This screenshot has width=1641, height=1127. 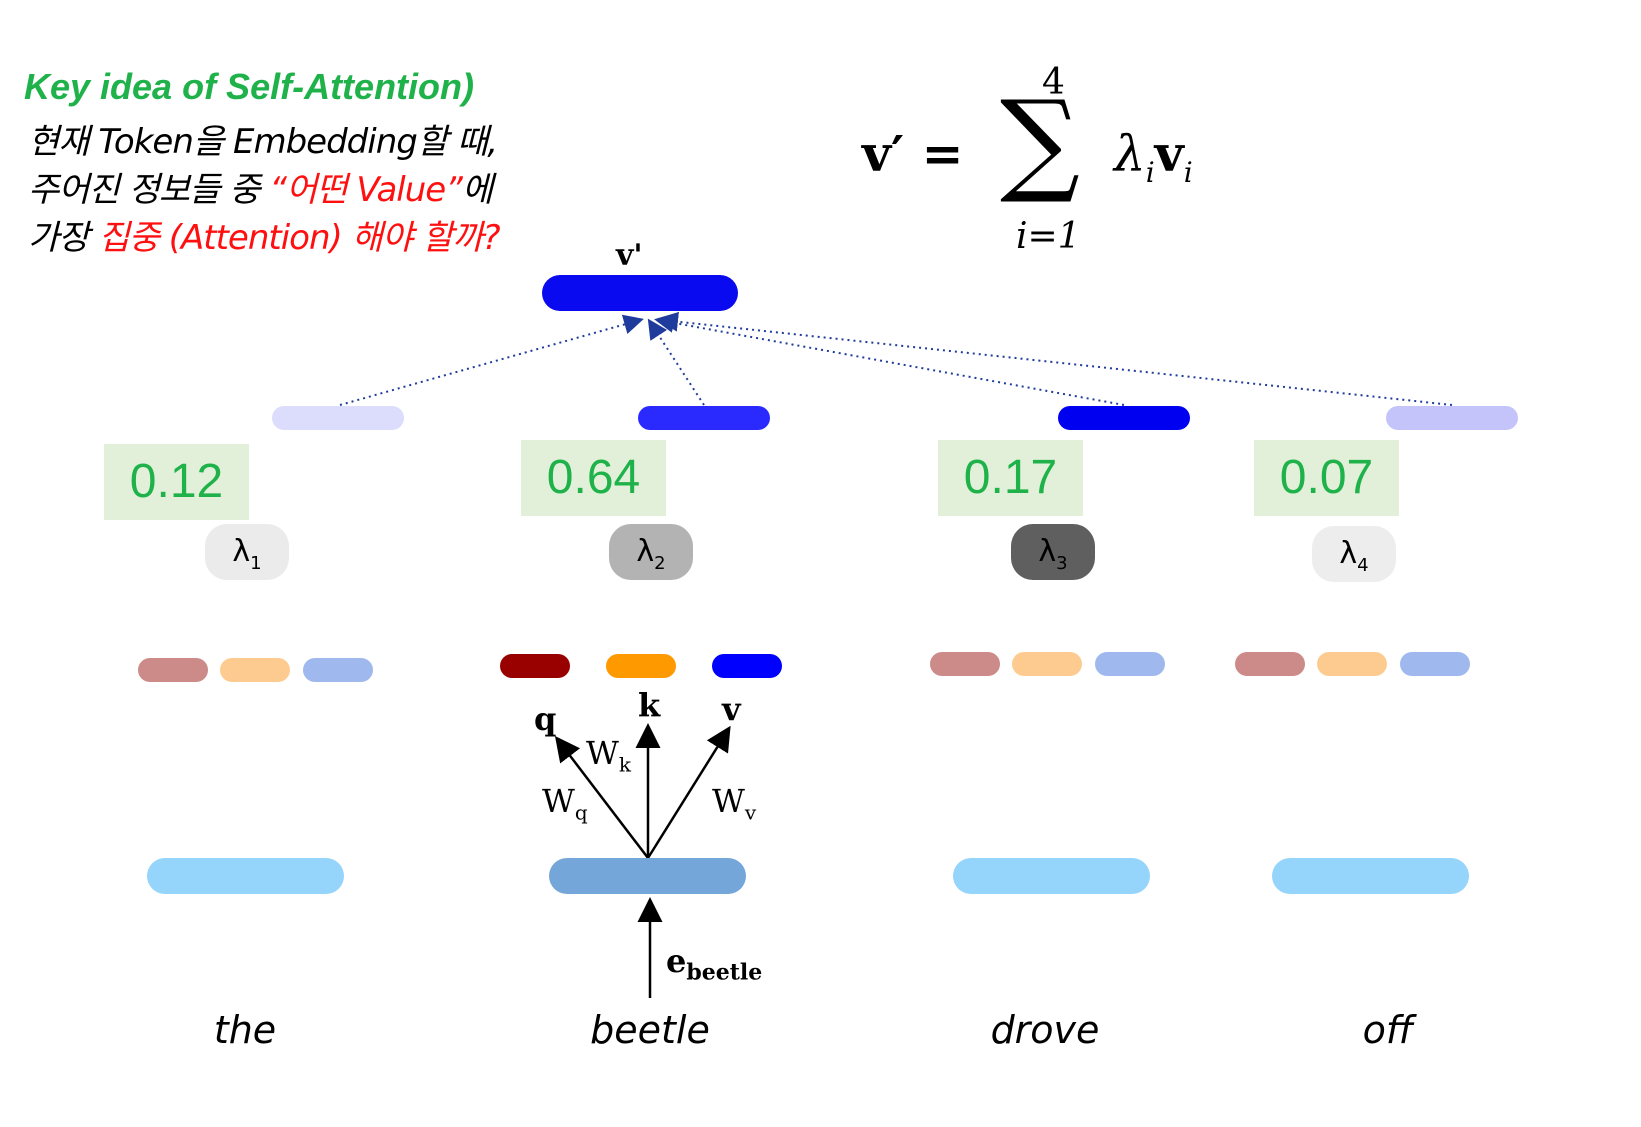 I want to click on key-vector-drove, so click(x=1047, y=664).